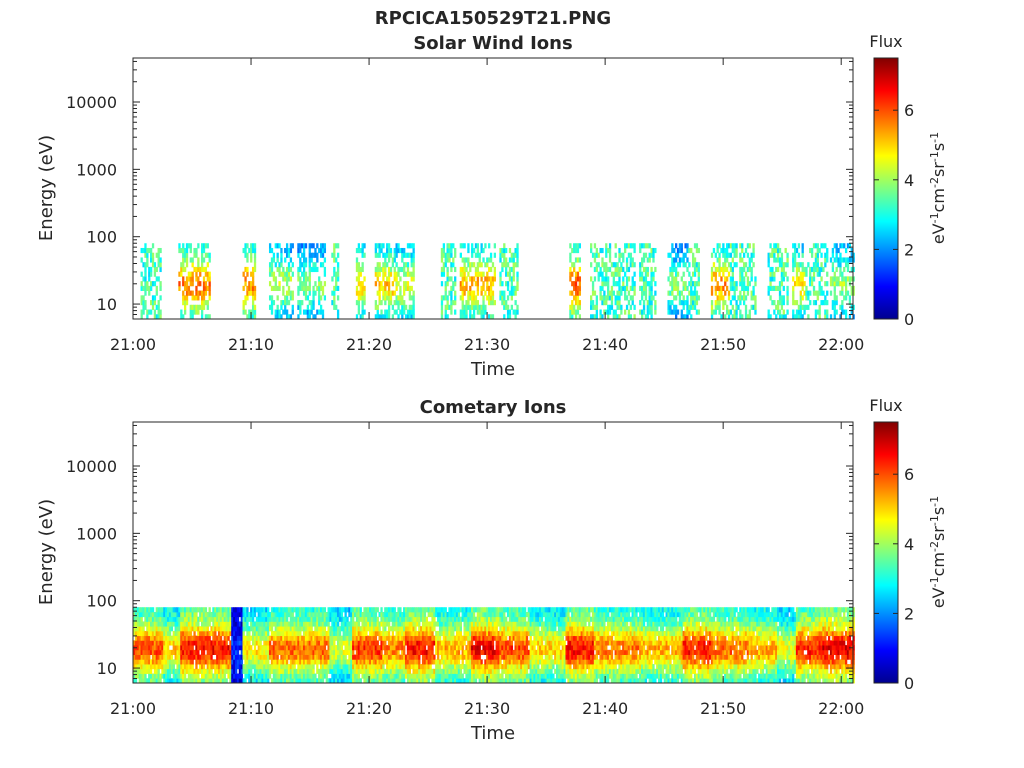 Image resolution: width=1024 pixels, height=768 pixels. What do you see at coordinates (605, 344) in the screenshot?
I see `x-tick-label: 21:40` at bounding box center [605, 344].